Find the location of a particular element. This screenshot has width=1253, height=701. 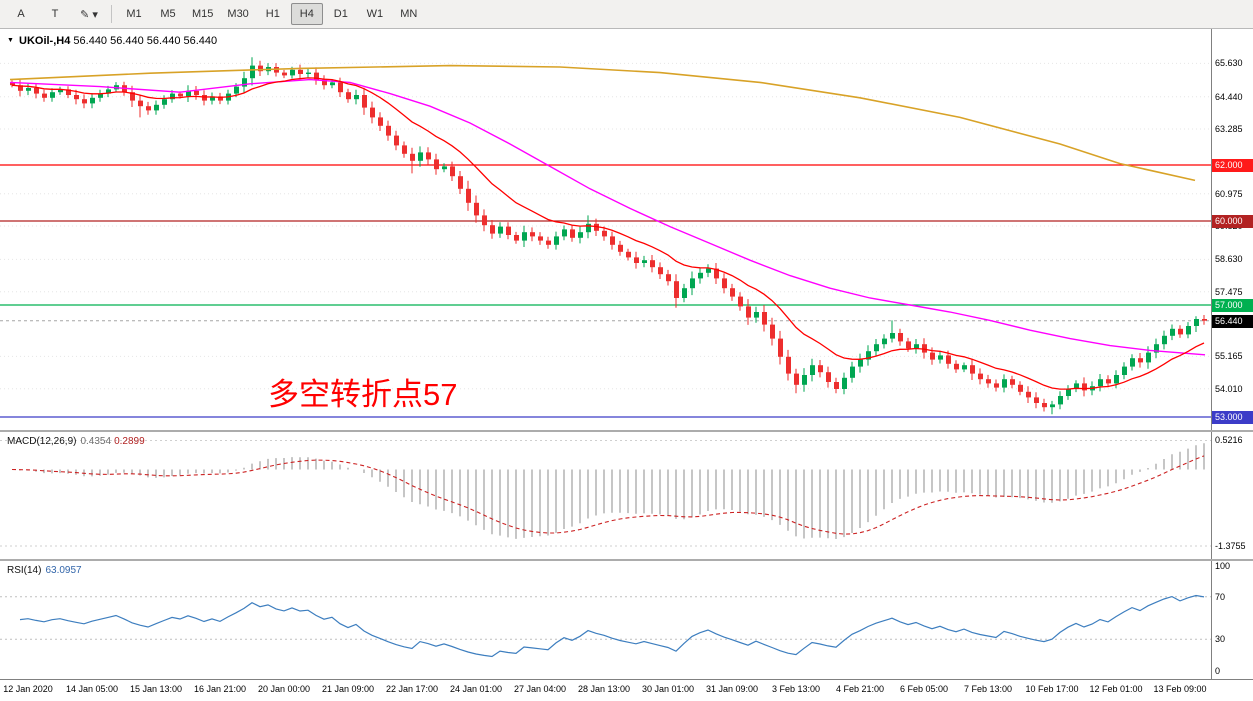

time-axis-label: 22 Jan 17:00 is located at coordinates (412, 689).